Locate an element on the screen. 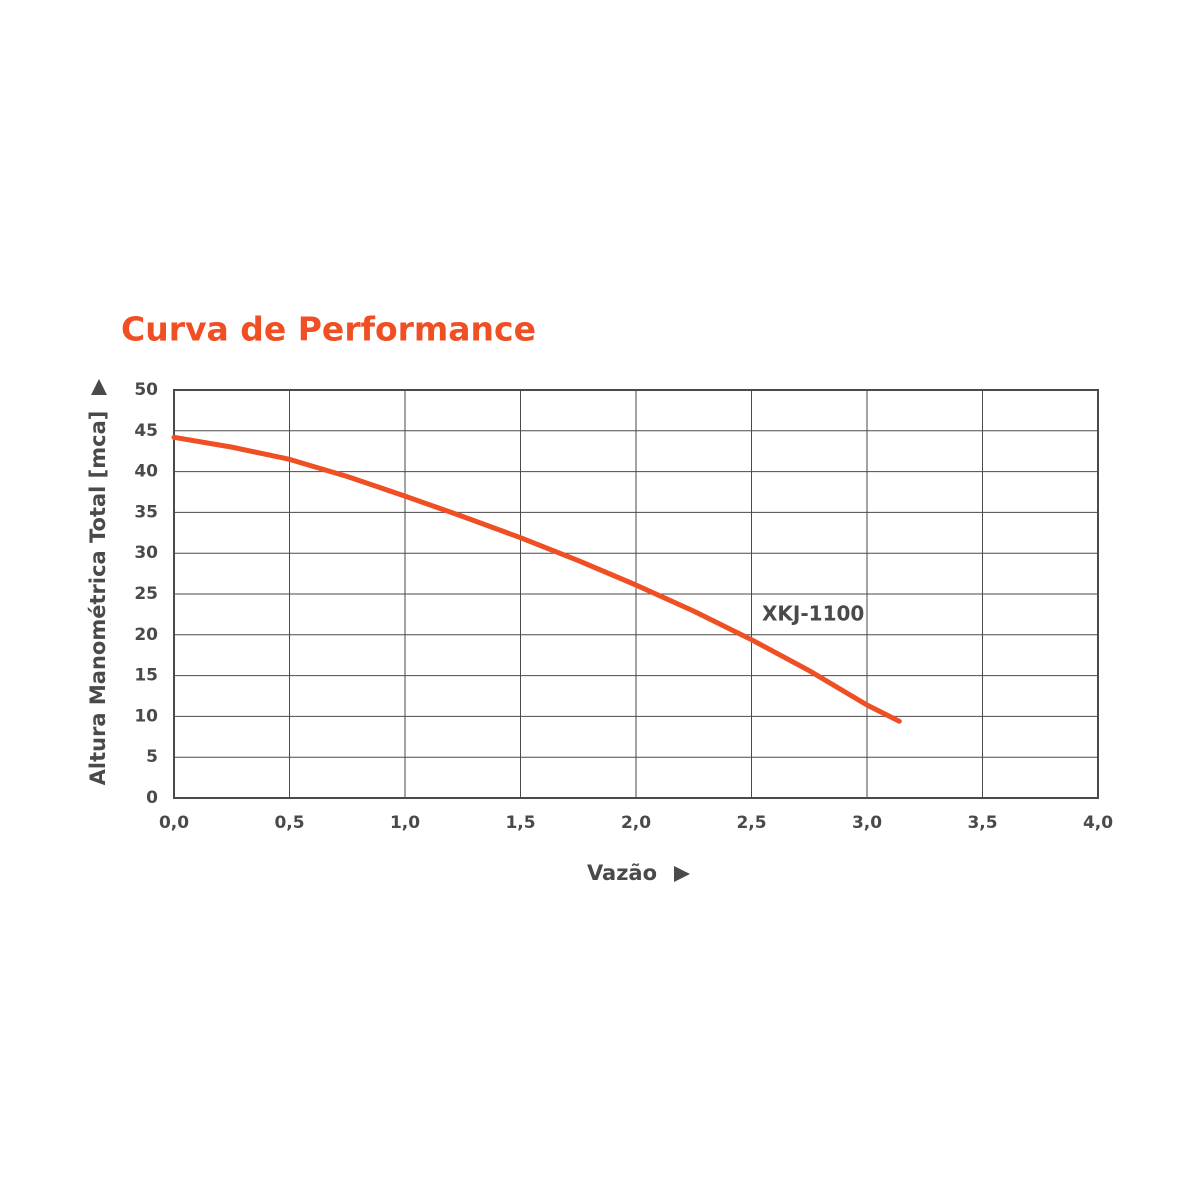  y-tick-label: 45 is located at coordinates (146, 431).